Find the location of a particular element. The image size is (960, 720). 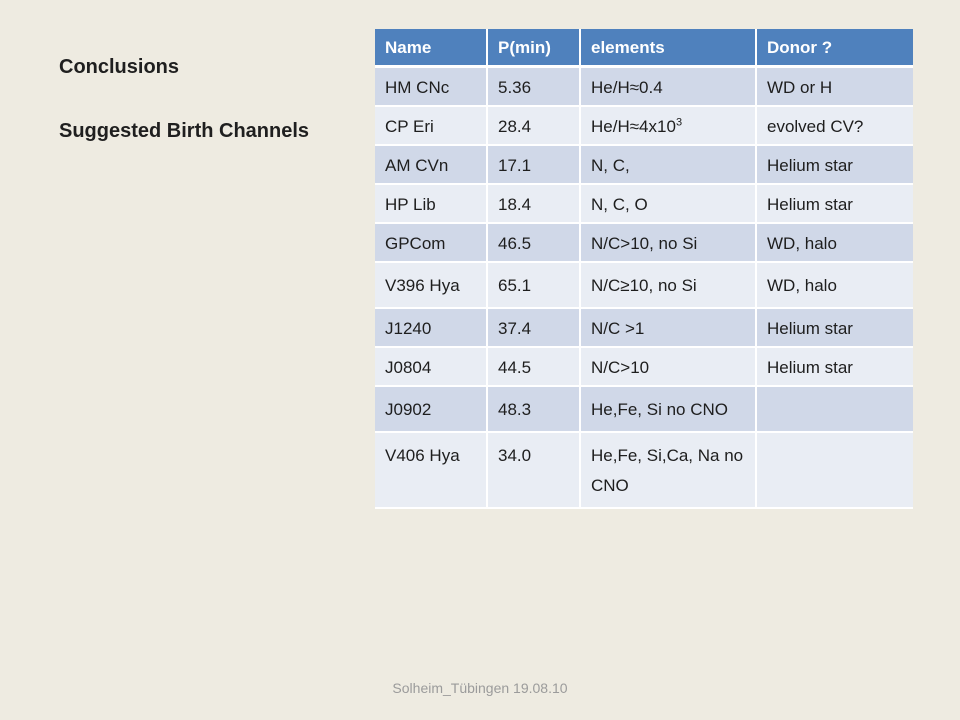

table-row: V396 Hya 65.1 N/C≥10, no Si WD, halo is located at coordinates (644, 285).